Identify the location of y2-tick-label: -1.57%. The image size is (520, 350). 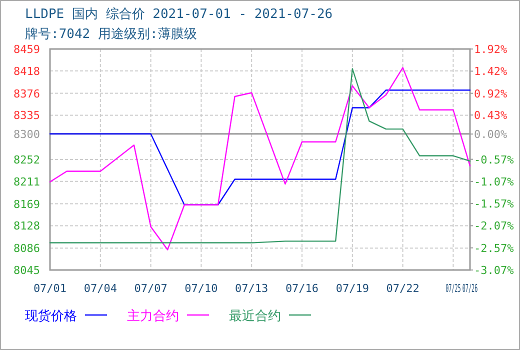
(494, 204).